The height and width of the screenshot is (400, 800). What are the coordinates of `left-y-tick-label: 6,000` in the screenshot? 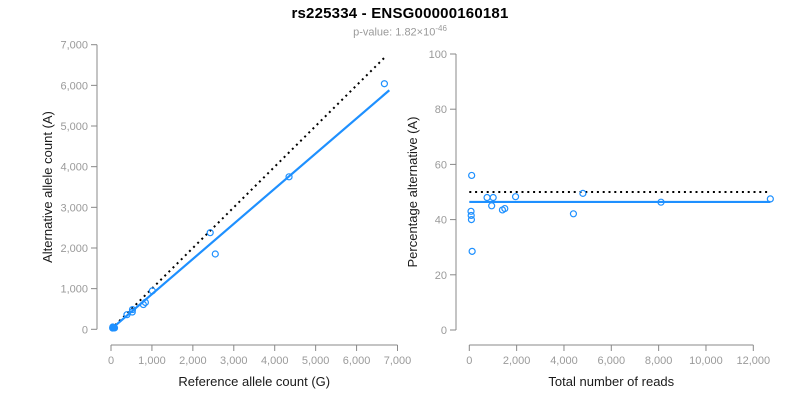 It's located at (74, 86).